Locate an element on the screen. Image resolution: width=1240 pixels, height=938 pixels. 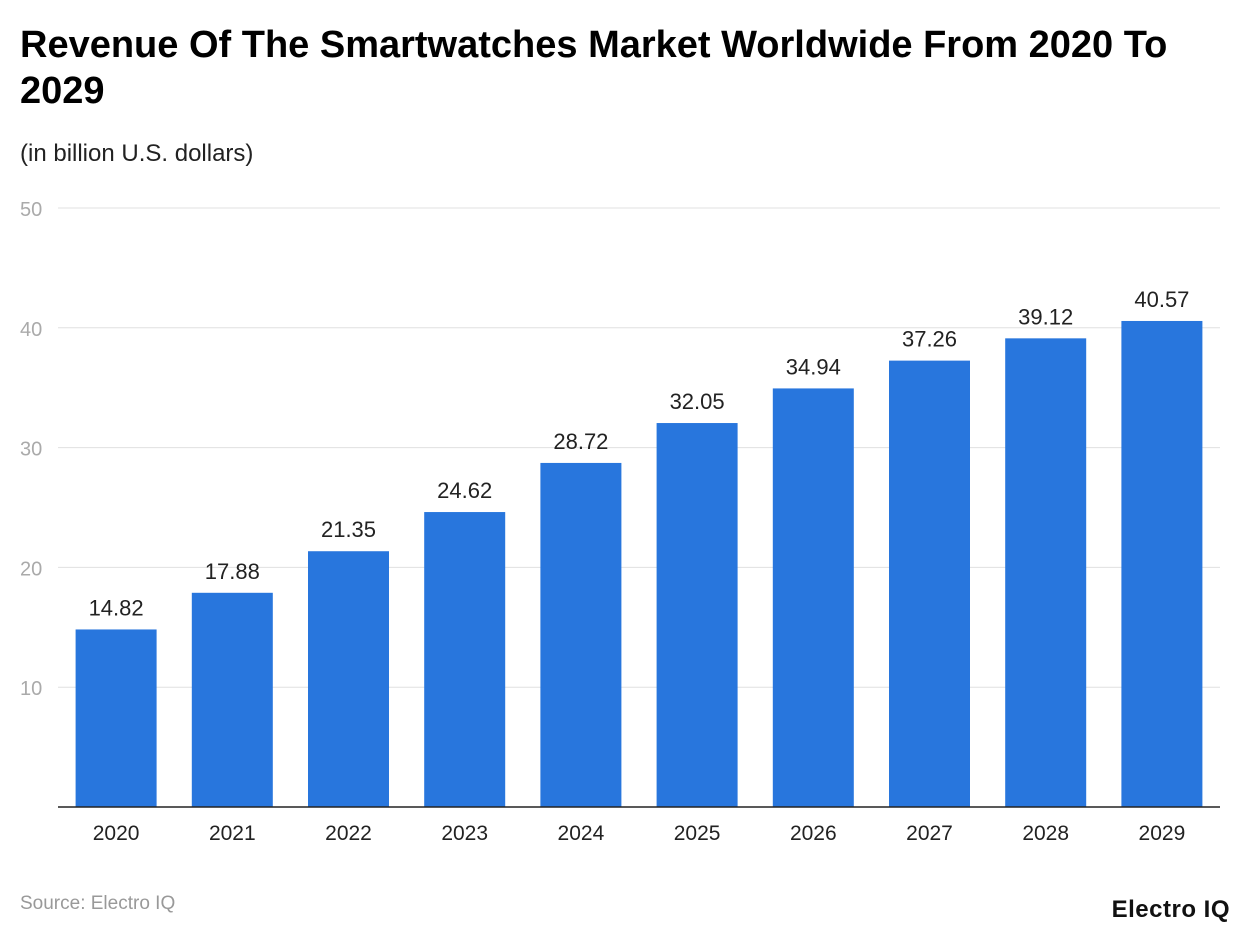
y-tick-label: 10 is located at coordinates (31, 689).